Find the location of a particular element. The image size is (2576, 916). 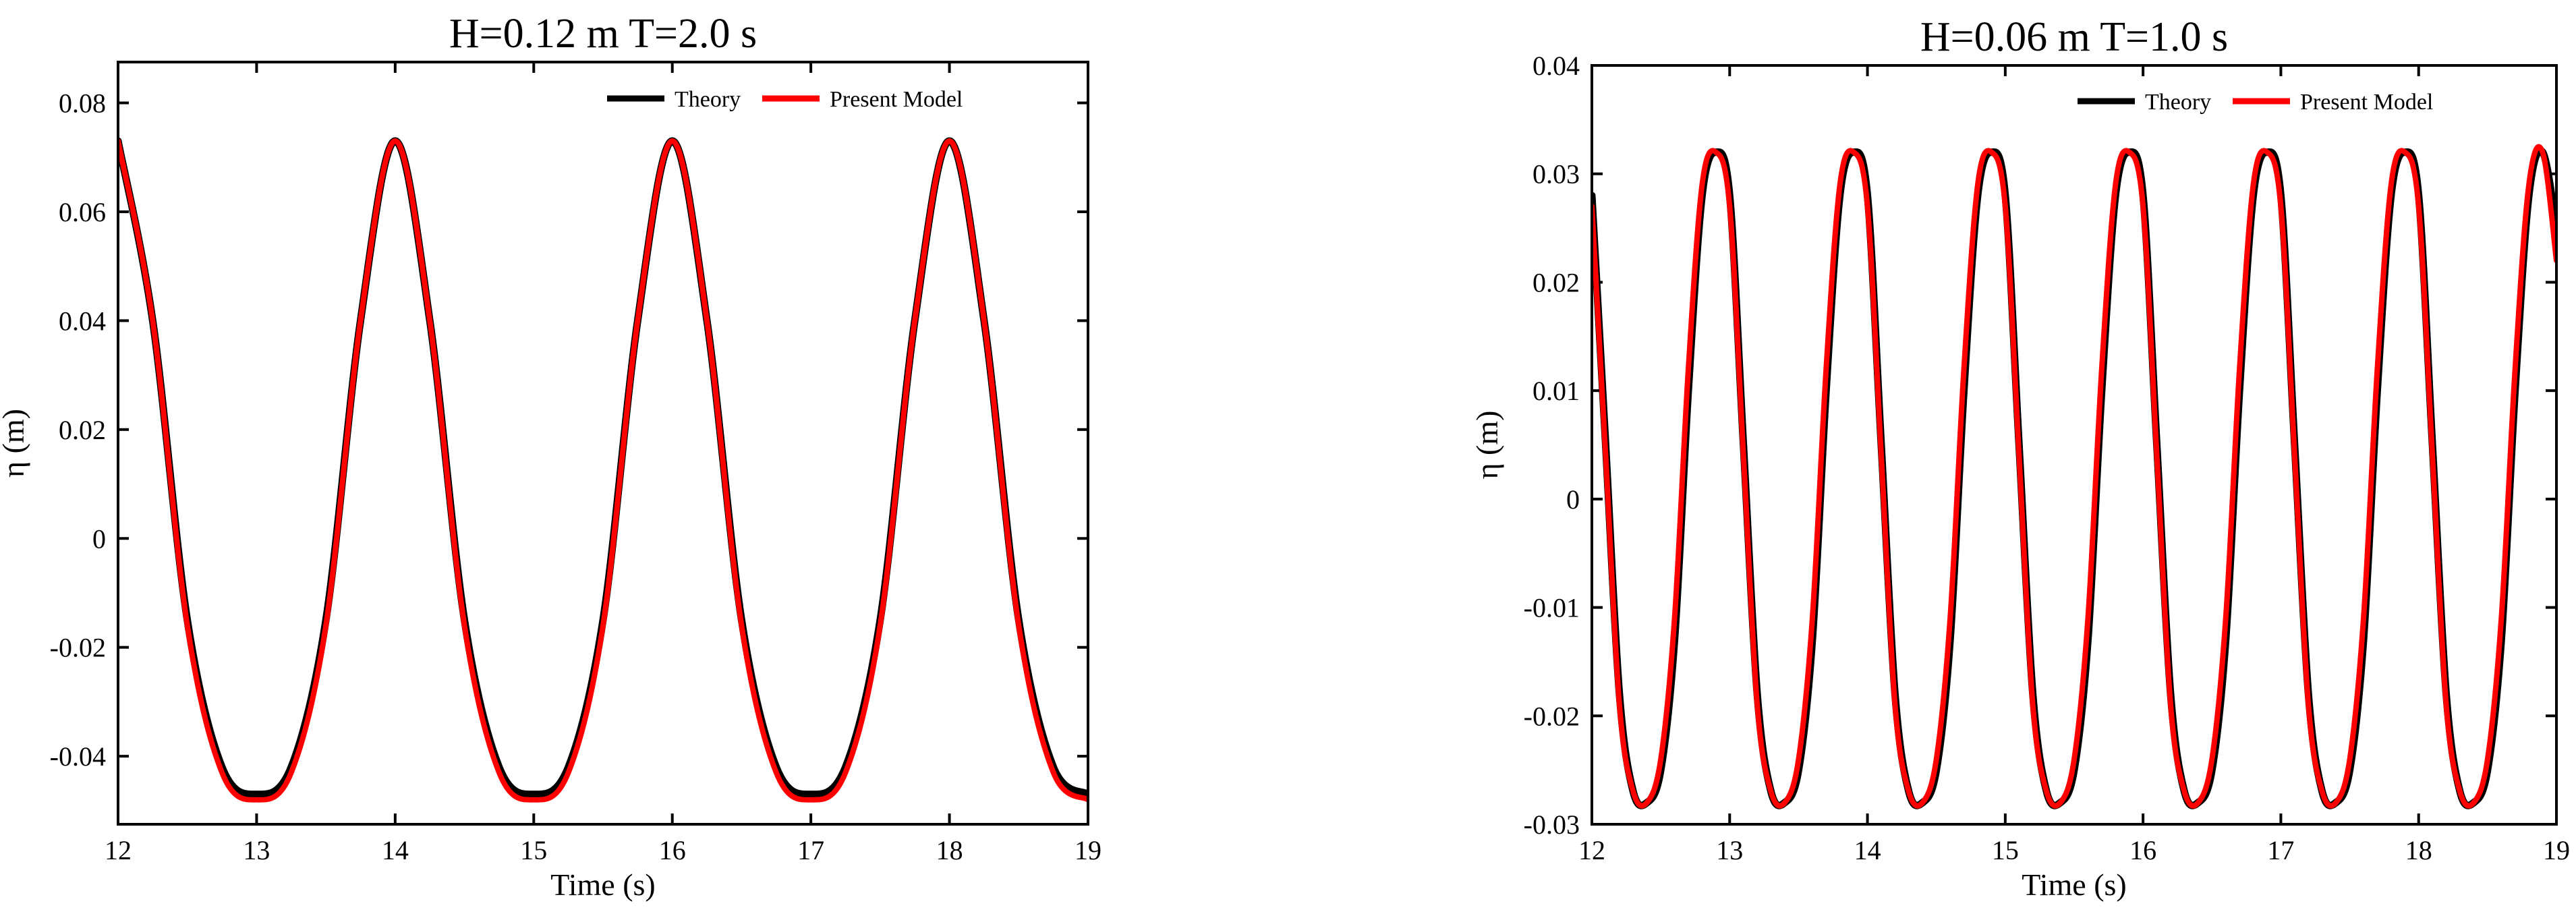

y-tick-label: 0.01 is located at coordinates (1556, 391).